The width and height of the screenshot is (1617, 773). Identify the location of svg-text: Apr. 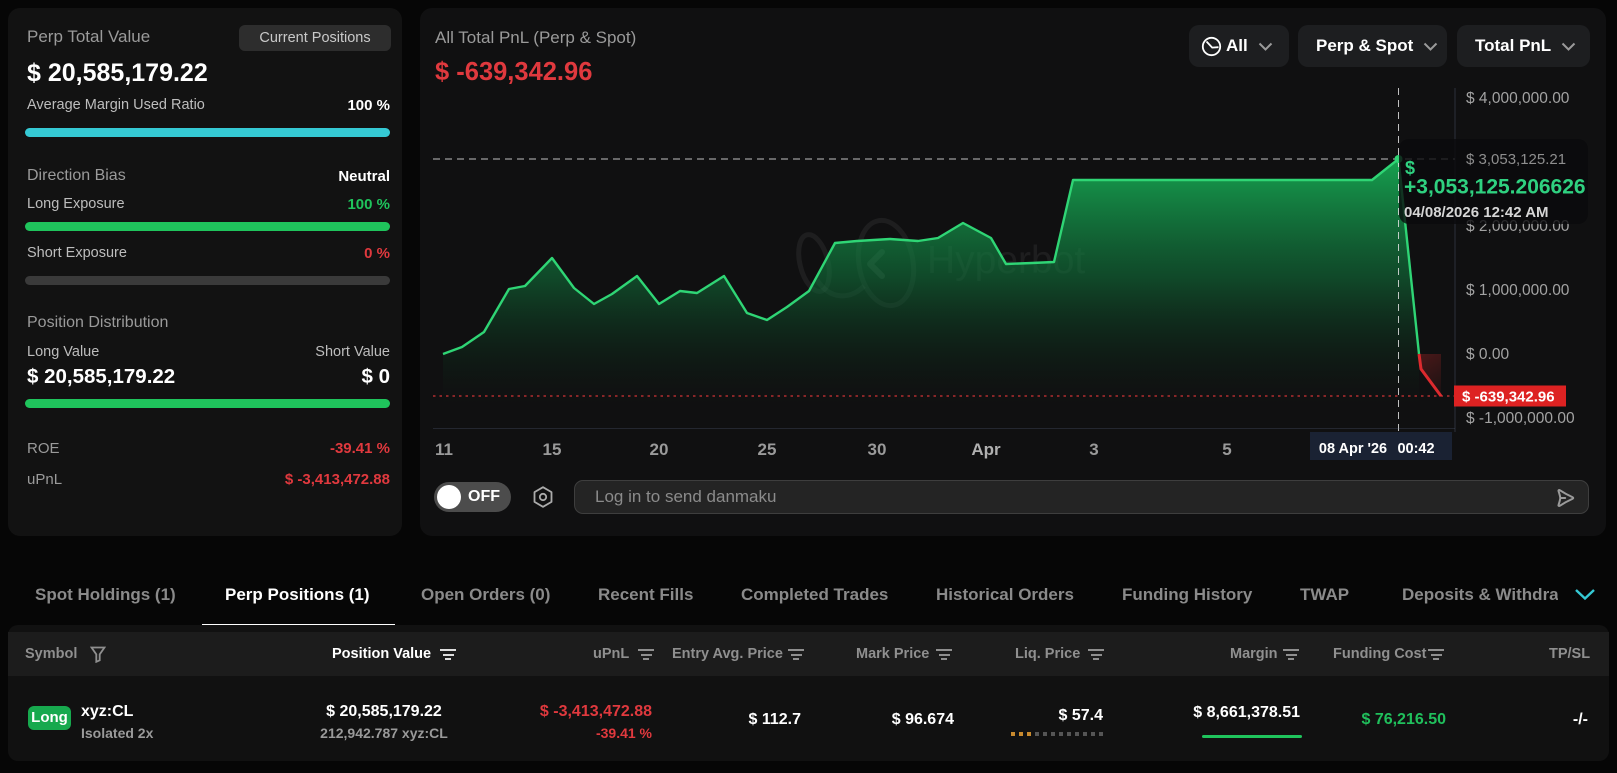
(986, 449).